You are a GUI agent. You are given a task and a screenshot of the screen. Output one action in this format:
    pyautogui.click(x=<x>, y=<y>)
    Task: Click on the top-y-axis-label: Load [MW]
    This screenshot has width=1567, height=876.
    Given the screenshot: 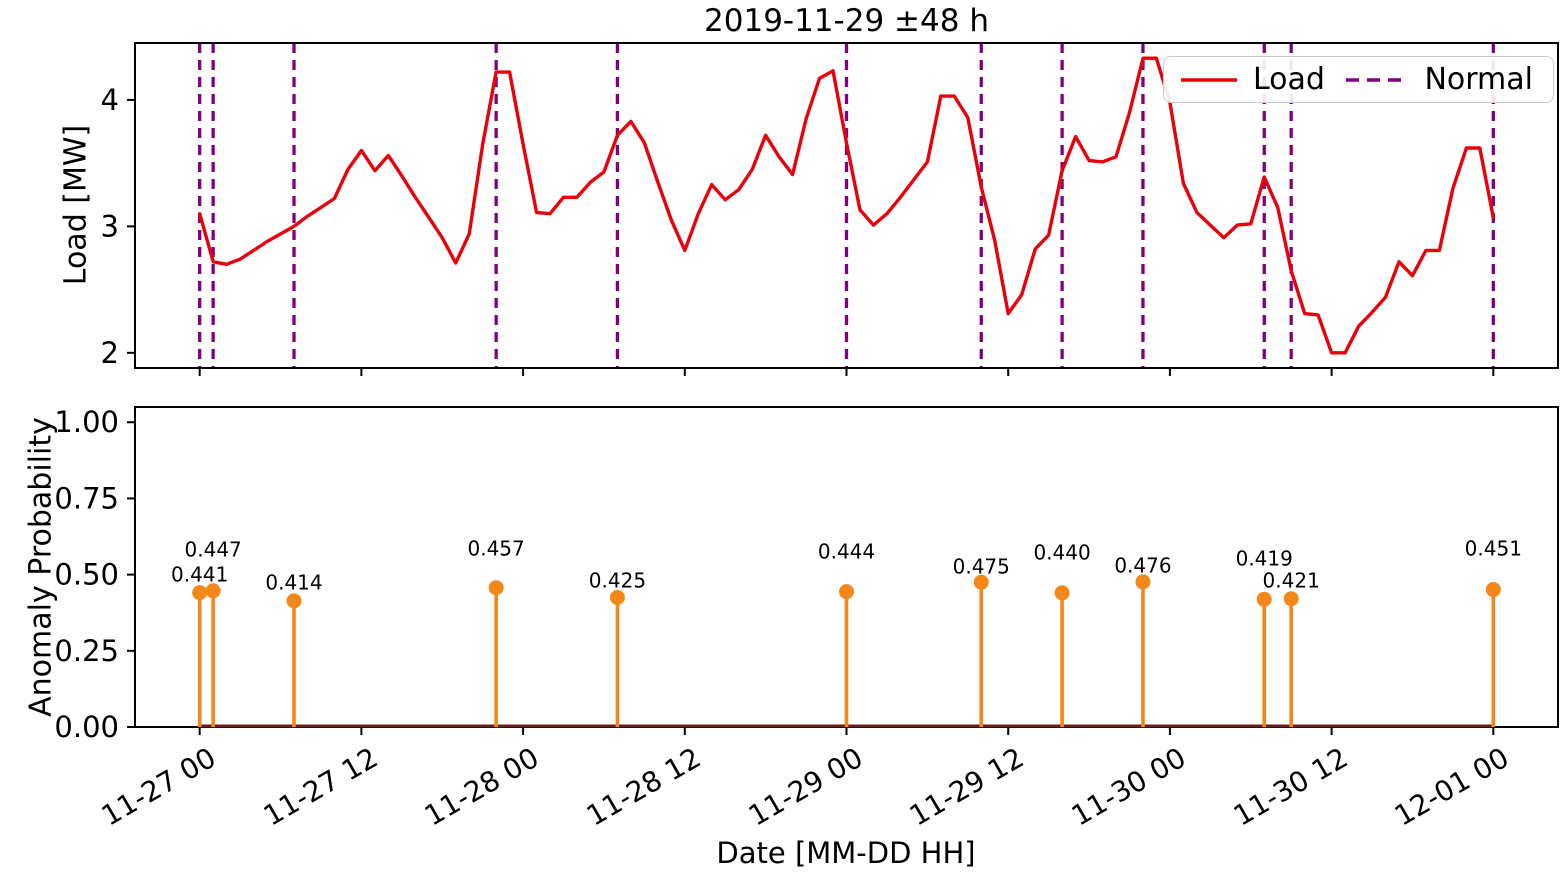 What is the action you would take?
    pyautogui.click(x=76, y=205)
    